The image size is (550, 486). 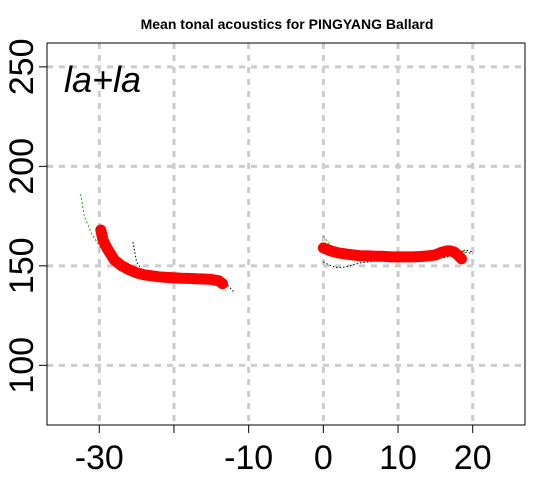 What do you see at coordinates (22, 365) in the screenshot?
I see `y-tick-label: 100` at bounding box center [22, 365].